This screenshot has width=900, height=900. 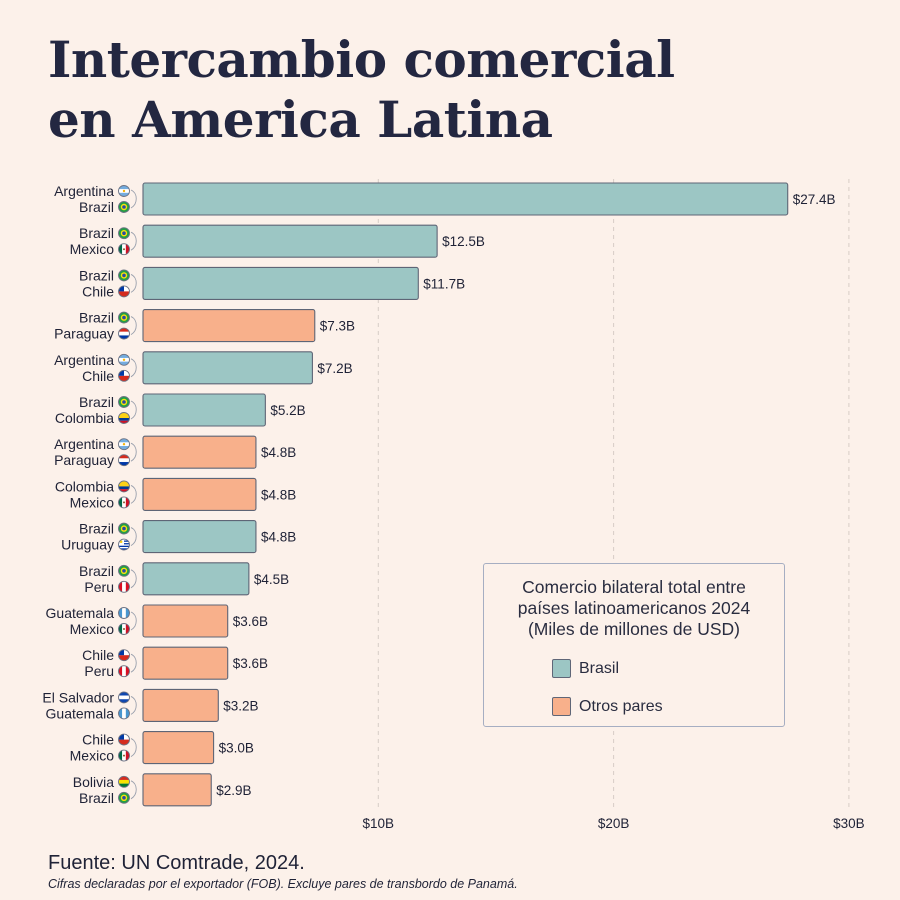 I want to click on colombia-flag-icon, so click(x=124, y=486).